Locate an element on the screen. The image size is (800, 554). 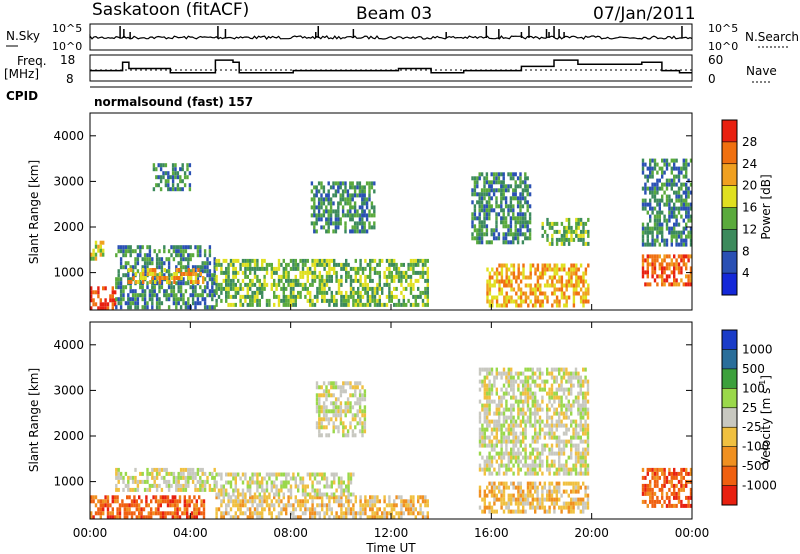
y-tick-label: 1000 is located at coordinates (68, 482).